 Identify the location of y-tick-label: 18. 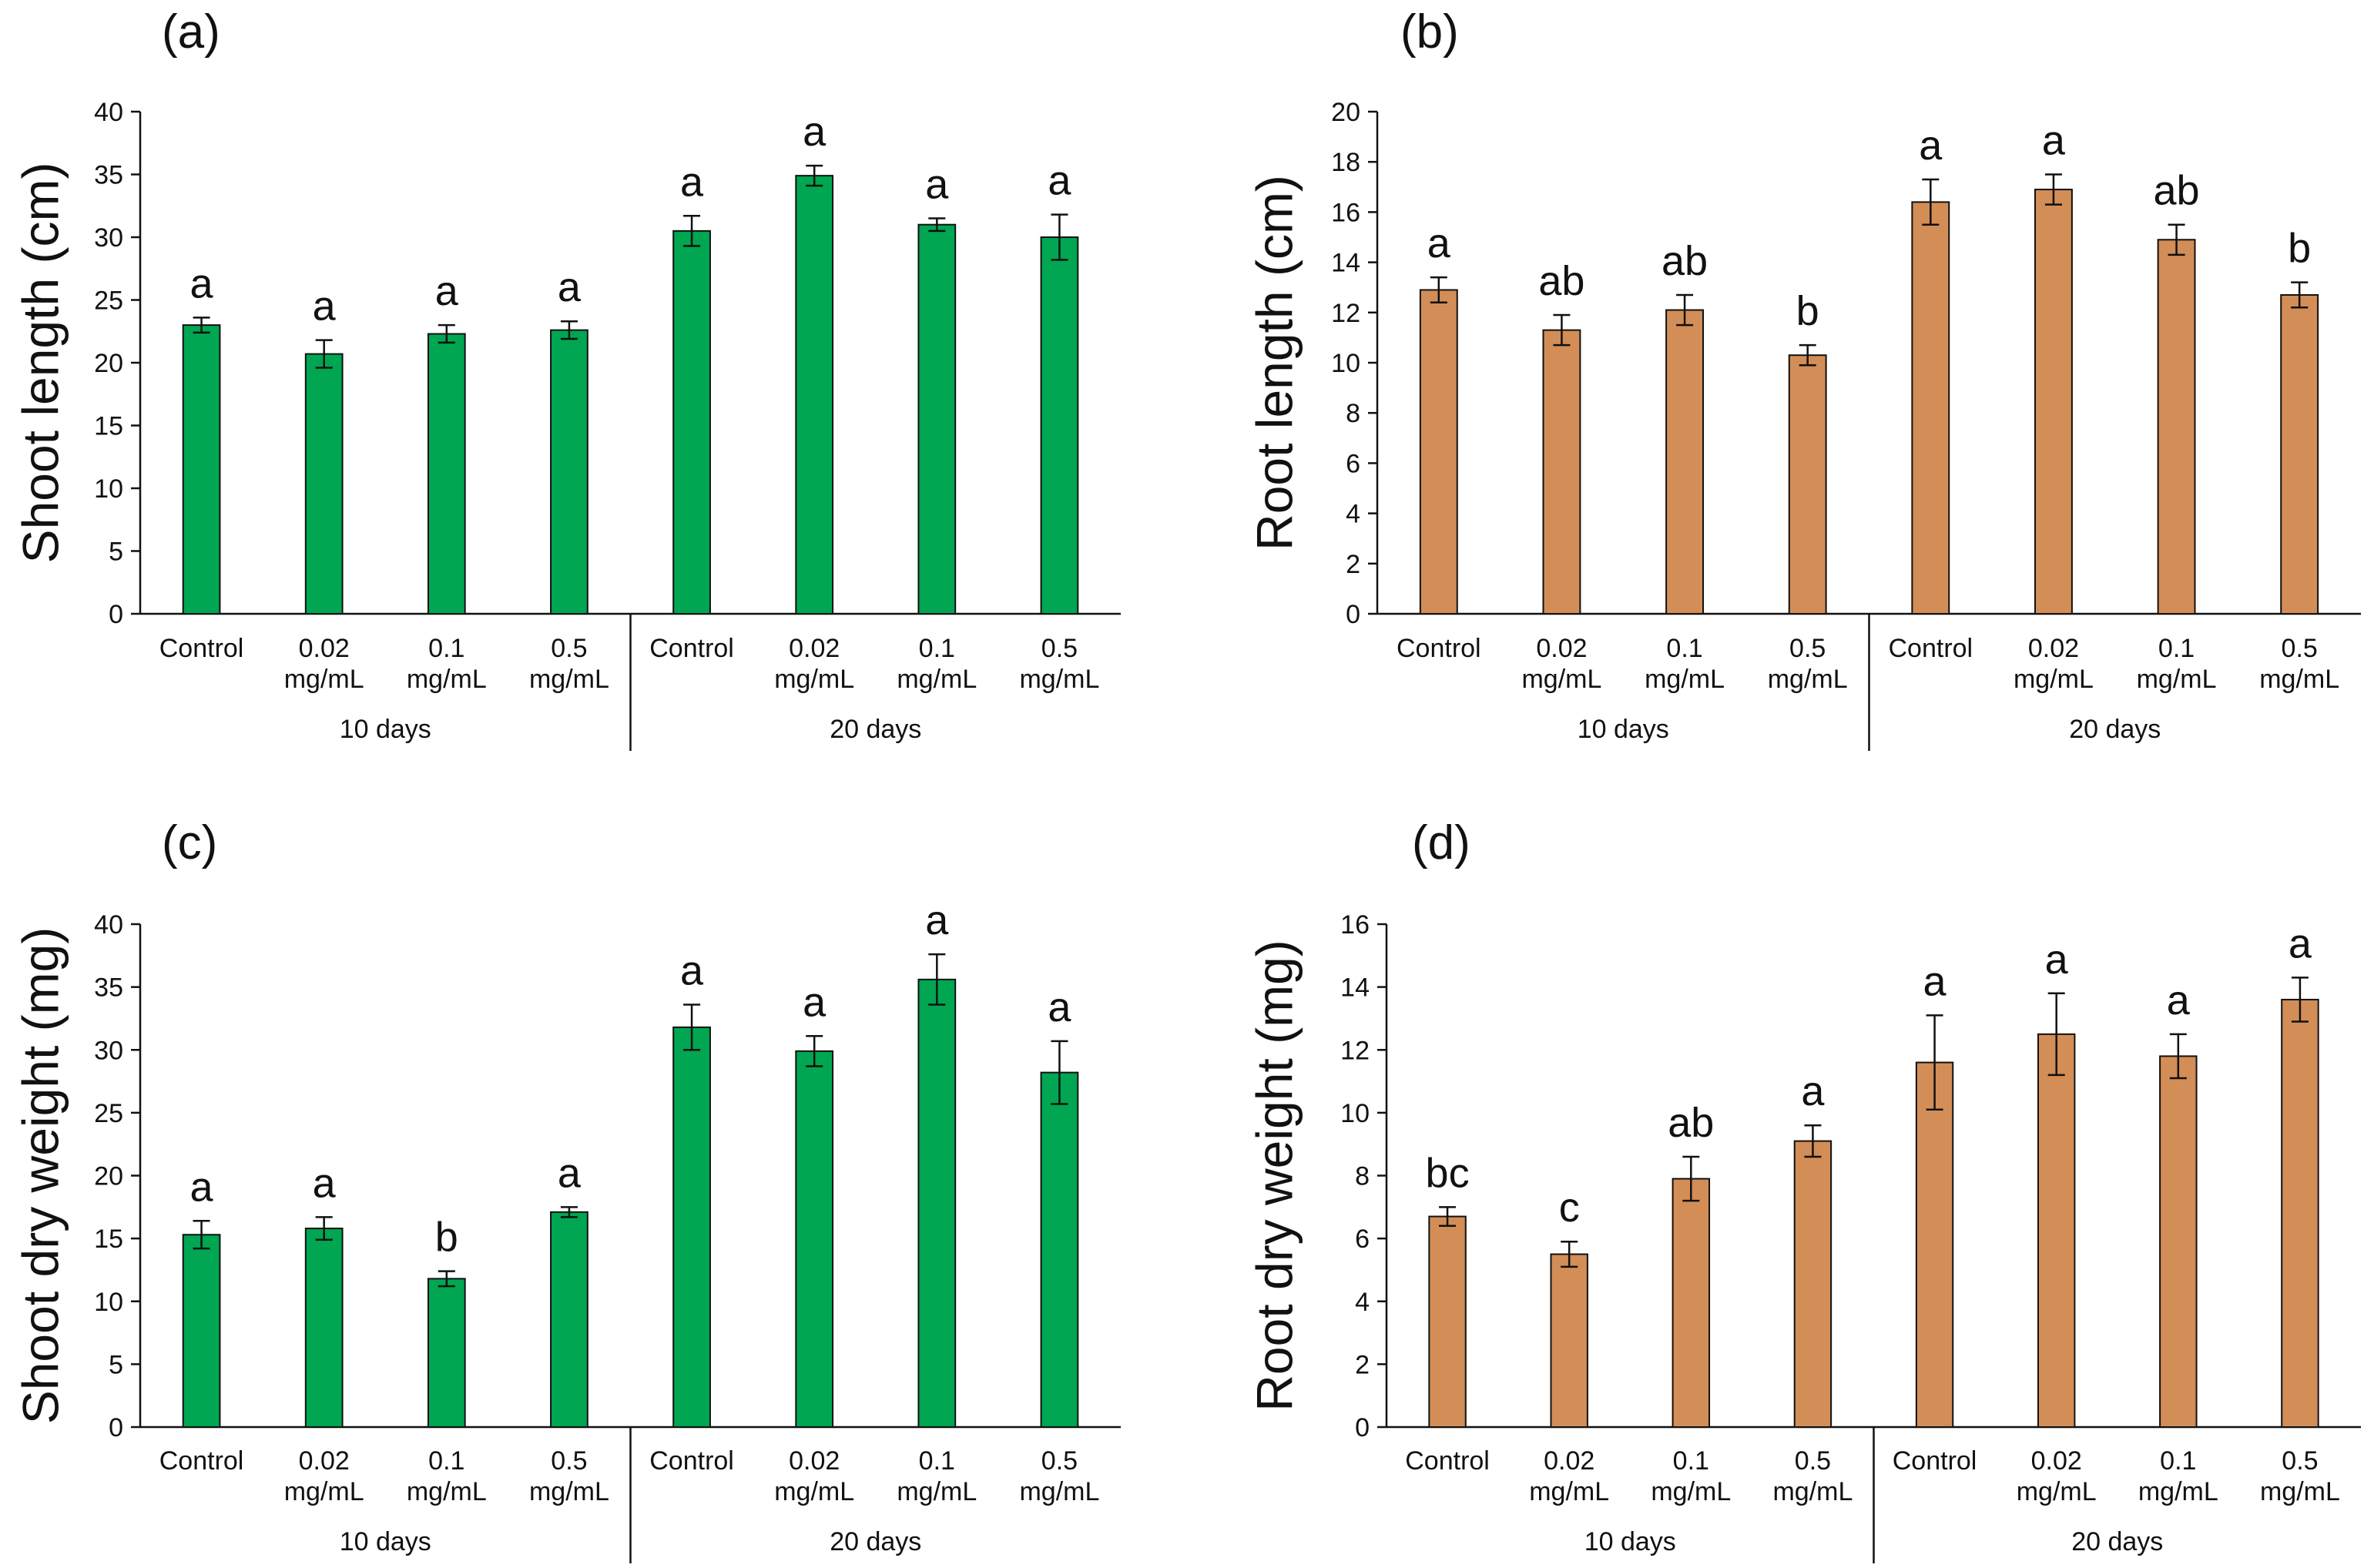
(1345, 163).